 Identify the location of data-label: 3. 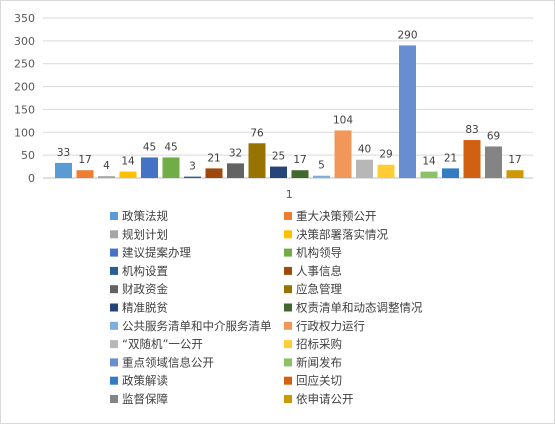
(192, 167).